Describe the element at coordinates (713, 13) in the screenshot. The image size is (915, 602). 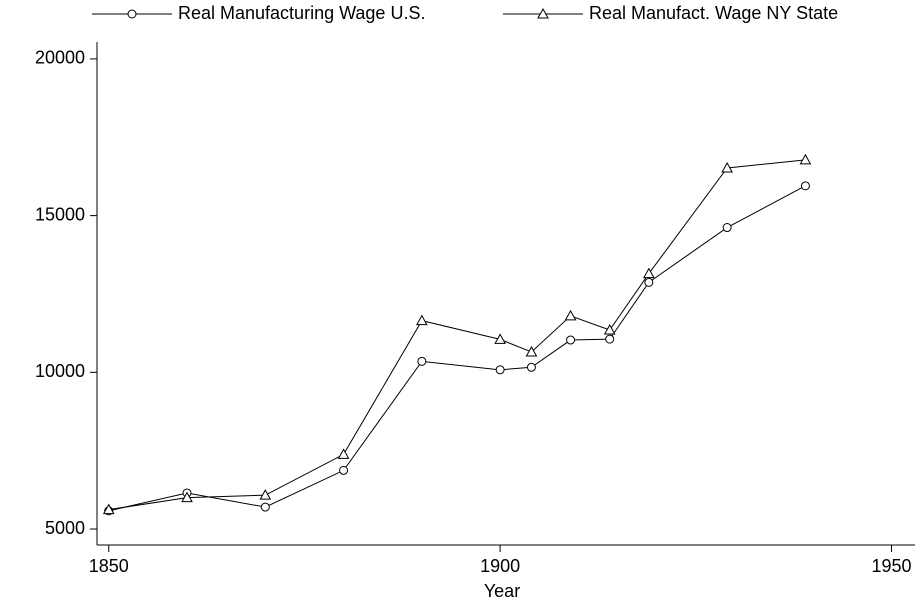
I see `legend-label: Real Manufact. Wage NY State` at that location.